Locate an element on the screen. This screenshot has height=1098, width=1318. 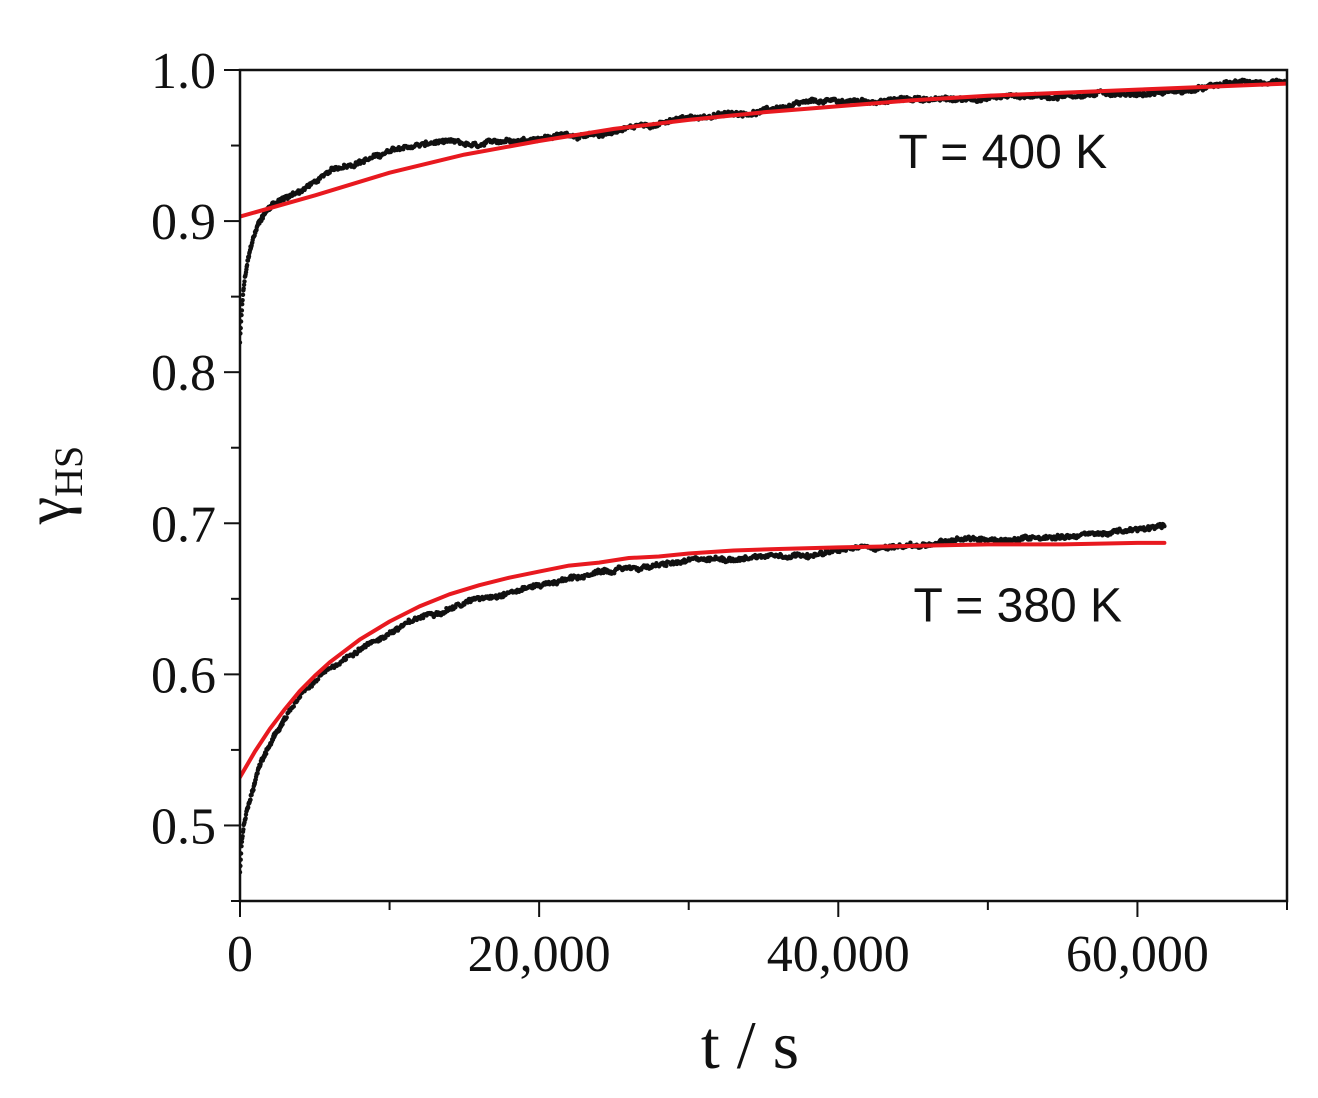
y-tick-label: 0.9 is located at coordinates (183, 222).